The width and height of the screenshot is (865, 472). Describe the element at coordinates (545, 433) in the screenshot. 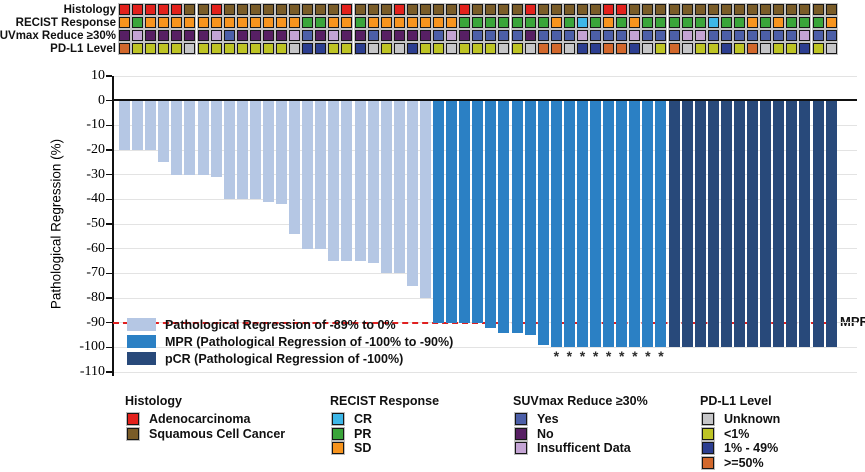

I see `legend-label: No` at that location.